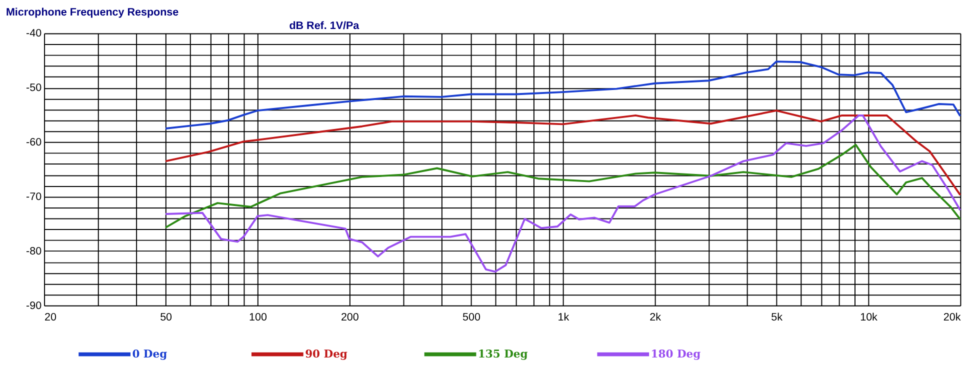 The height and width of the screenshot is (383, 970). Describe the element at coordinates (324, 26) in the screenshot. I see `y-axis-title: dB Ref. 1V/Pa` at that location.